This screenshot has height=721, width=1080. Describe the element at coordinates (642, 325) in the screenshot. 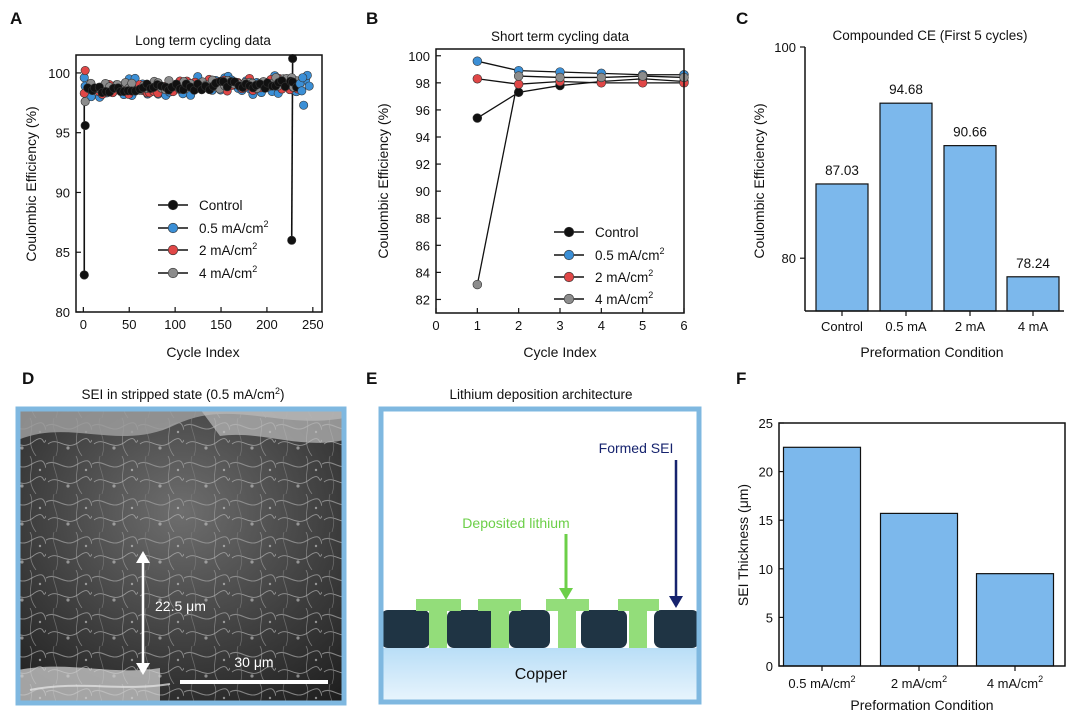

I see `x-tick-label: 5` at that location.